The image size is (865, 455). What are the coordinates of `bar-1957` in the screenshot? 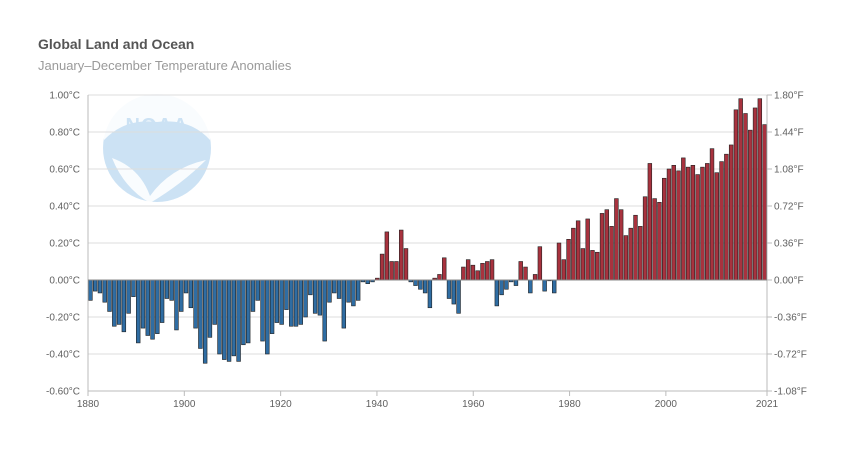 It's located at (458, 296).